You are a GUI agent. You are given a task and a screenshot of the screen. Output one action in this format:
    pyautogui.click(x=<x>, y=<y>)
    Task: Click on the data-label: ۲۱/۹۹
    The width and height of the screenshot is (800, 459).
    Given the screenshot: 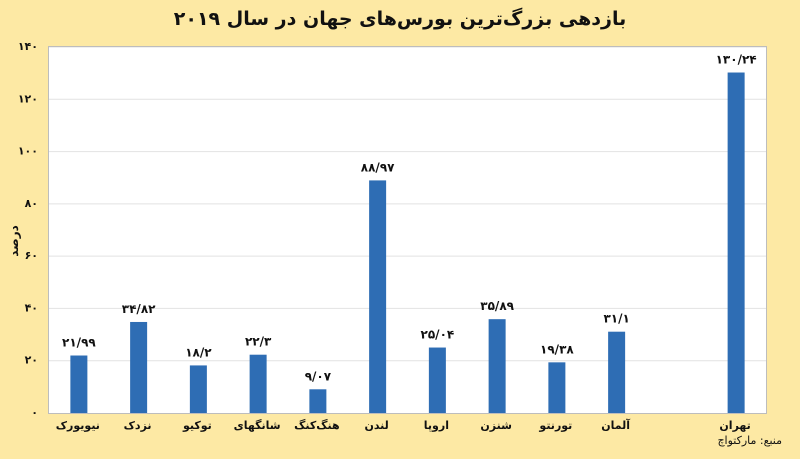 What is the action you would take?
    pyautogui.click(x=79, y=343)
    